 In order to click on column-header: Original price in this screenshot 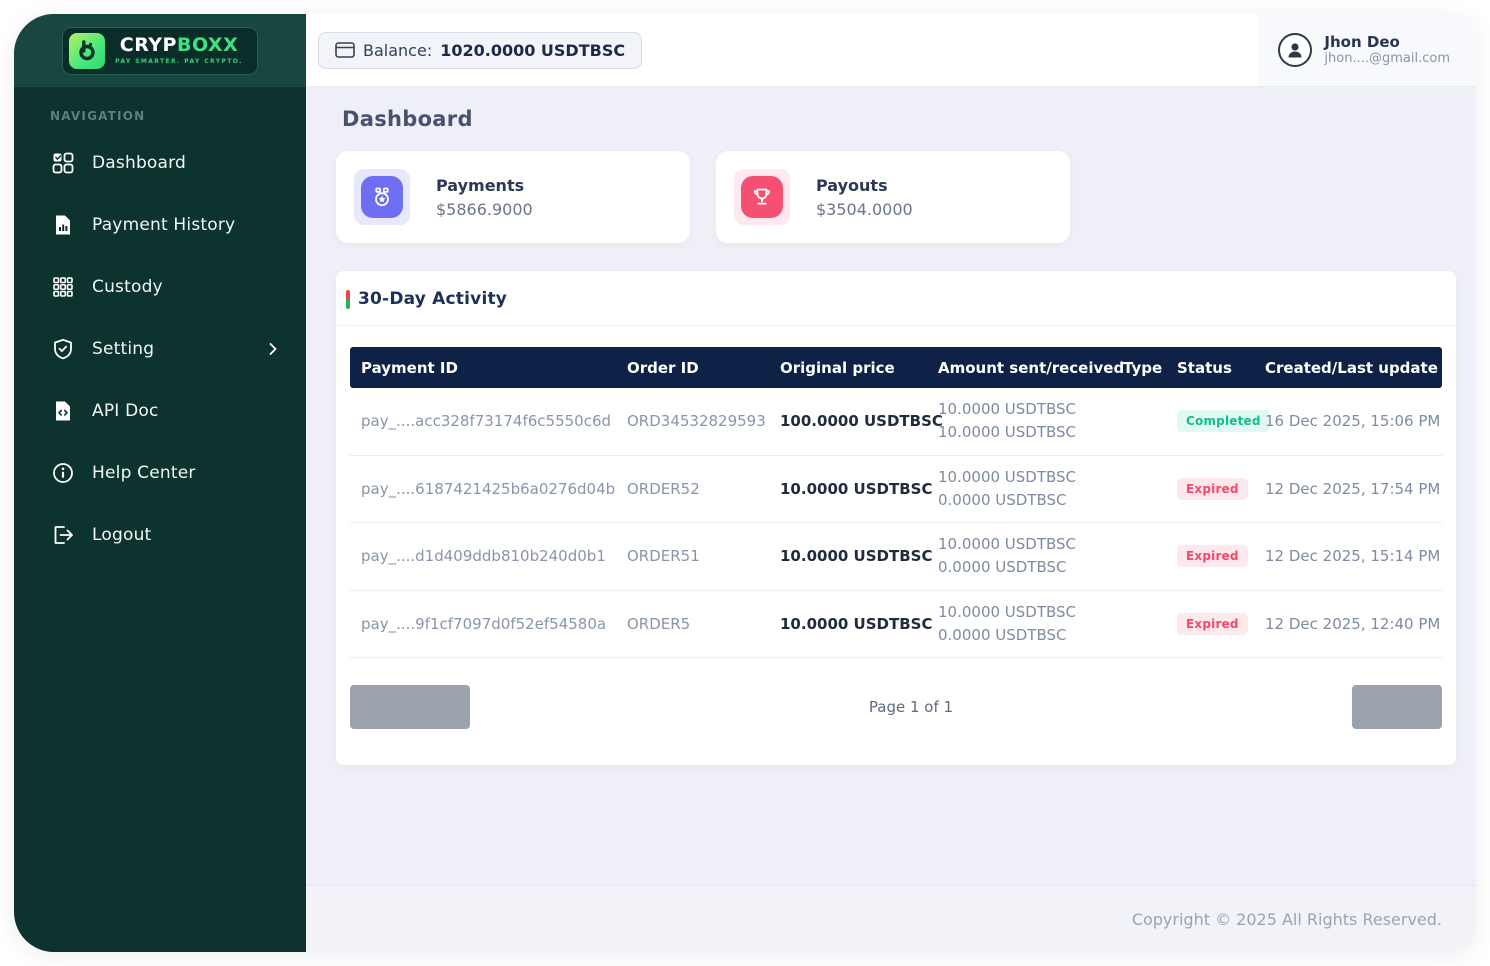, I will do `click(837, 367)`.